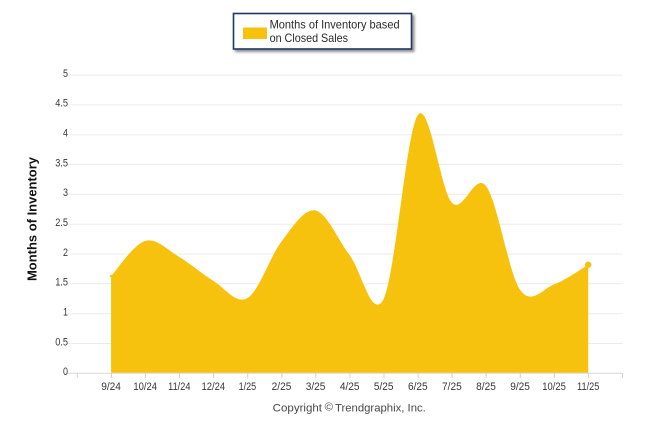 The image size is (646, 439). What do you see at coordinates (111, 387) in the screenshot?
I see `svg-text: 9/24` at bounding box center [111, 387].